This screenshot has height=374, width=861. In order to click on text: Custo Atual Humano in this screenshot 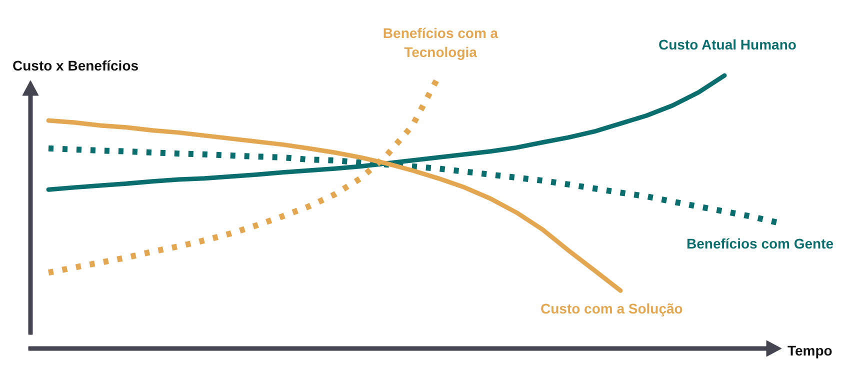, I will do `click(727, 44)`.